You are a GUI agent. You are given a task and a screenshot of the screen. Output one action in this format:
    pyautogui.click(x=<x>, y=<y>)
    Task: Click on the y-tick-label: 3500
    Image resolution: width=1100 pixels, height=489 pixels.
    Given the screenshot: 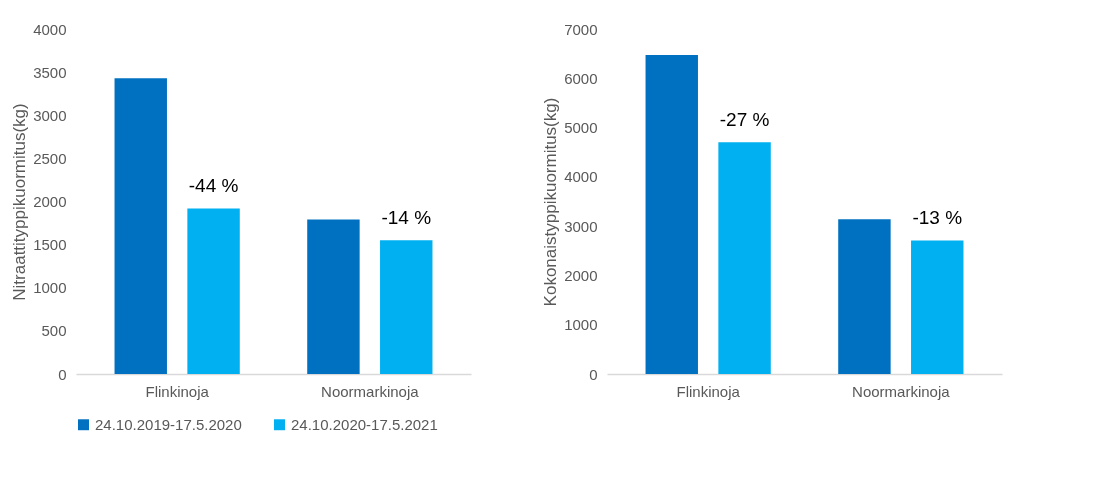 What is the action you would take?
    pyautogui.click(x=50, y=72)
    